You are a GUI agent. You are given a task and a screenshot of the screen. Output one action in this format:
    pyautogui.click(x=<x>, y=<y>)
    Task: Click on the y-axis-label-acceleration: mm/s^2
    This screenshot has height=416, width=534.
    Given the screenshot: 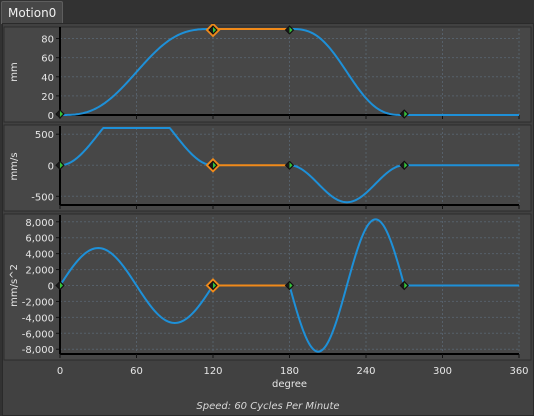 What is the action you would take?
    pyautogui.click(x=14, y=285)
    